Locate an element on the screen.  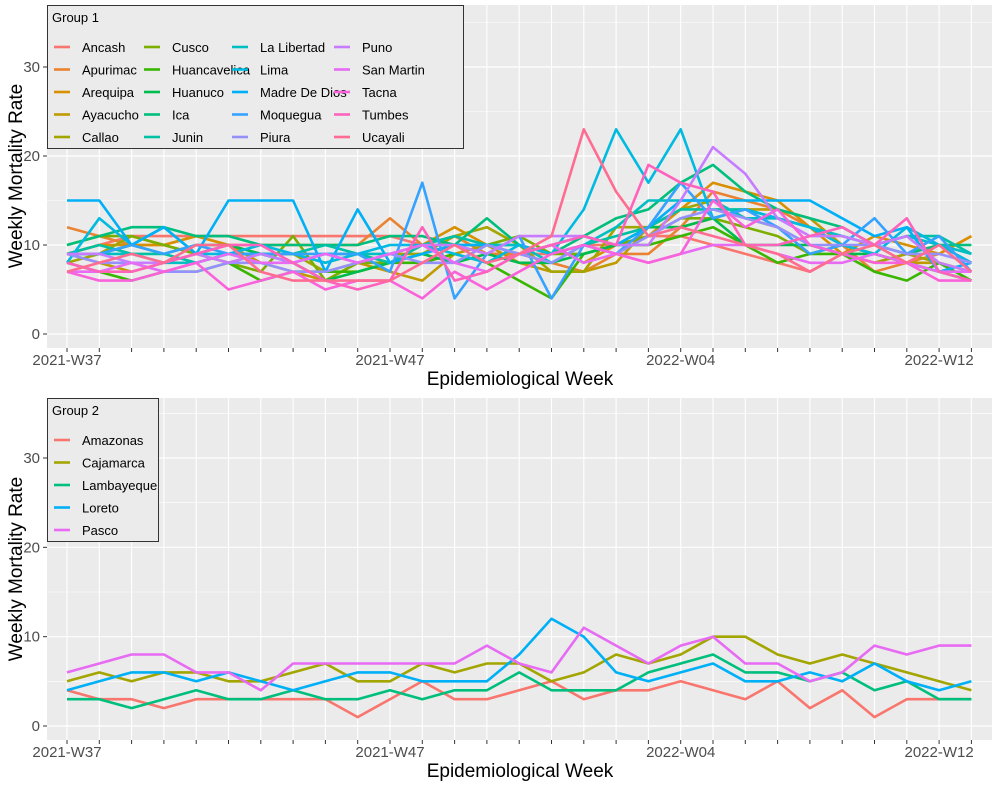
legend-label: Pasco is located at coordinates (100, 530).